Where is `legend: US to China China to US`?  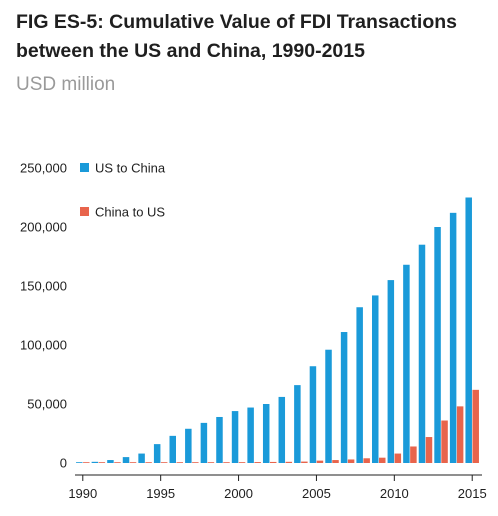 legend: US to China China to US is located at coordinates (123, 190).